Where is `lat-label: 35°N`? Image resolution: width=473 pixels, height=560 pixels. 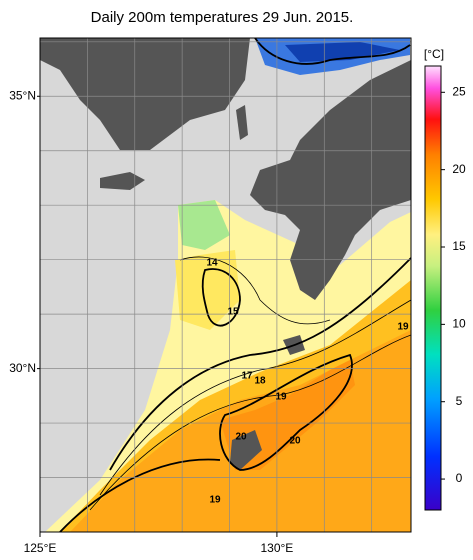 lat-label: 35°N is located at coordinates (22, 95).